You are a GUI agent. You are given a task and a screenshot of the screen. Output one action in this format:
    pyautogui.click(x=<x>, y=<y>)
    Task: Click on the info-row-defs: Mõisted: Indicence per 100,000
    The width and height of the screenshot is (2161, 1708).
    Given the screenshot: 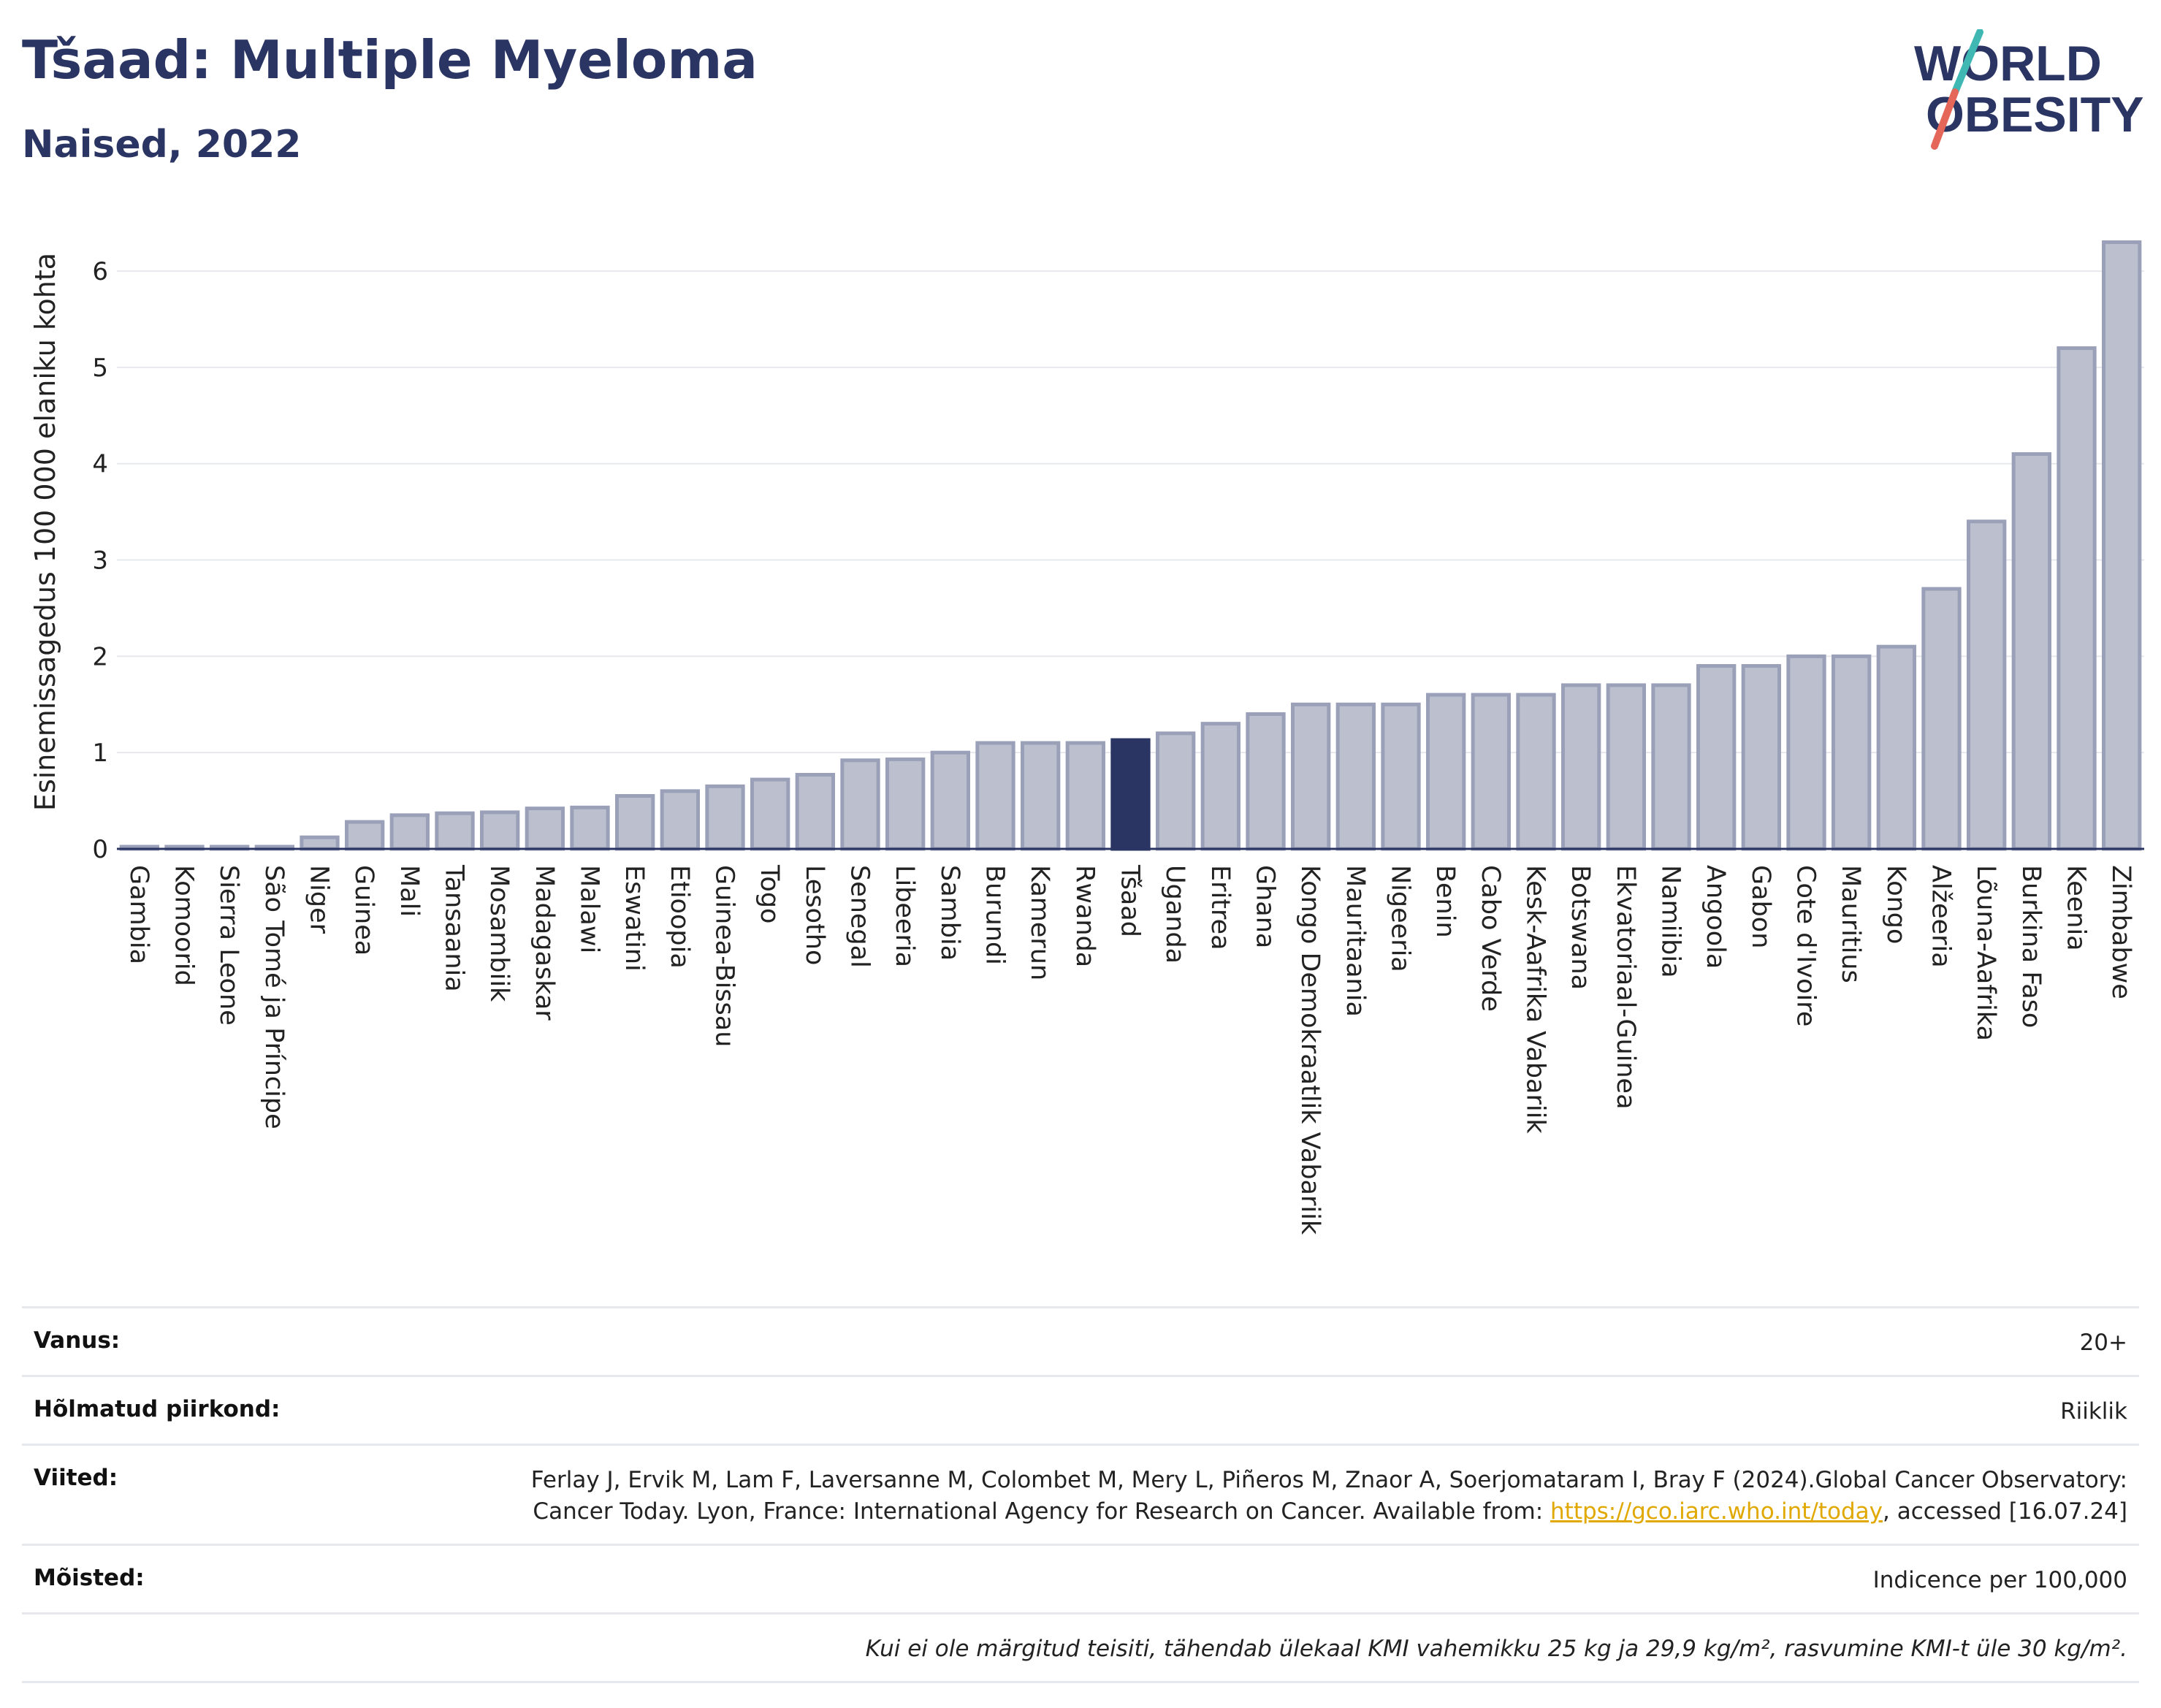 What is the action you would take?
    pyautogui.click(x=1080, y=1578)
    